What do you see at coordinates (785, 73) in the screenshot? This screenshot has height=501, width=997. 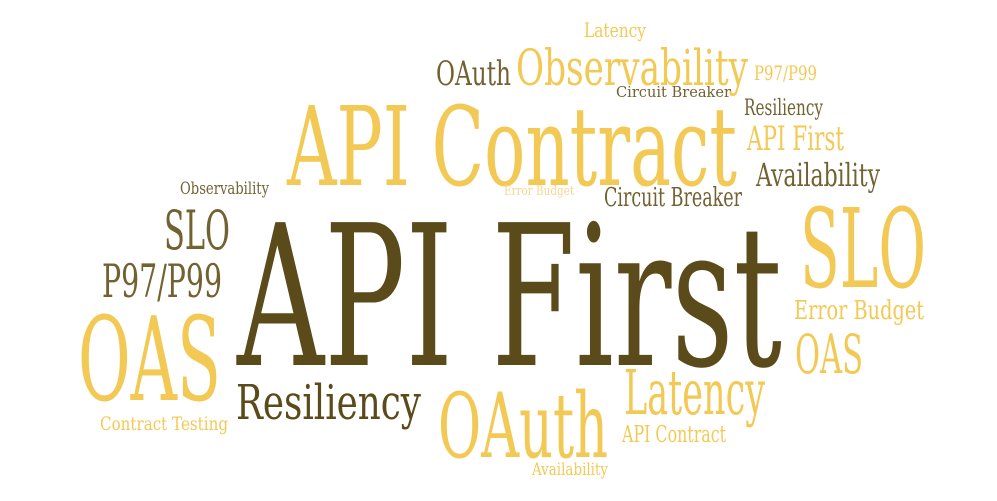 I see `word-p97-p99-top: P97/P99` at bounding box center [785, 73].